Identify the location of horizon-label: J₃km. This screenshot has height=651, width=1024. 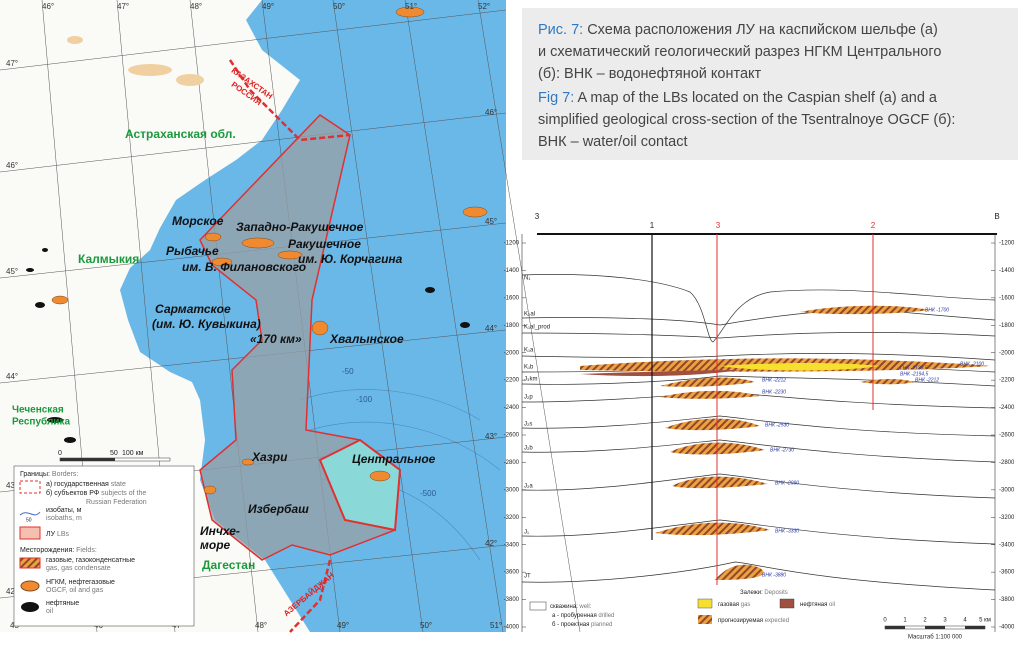
(530, 380).